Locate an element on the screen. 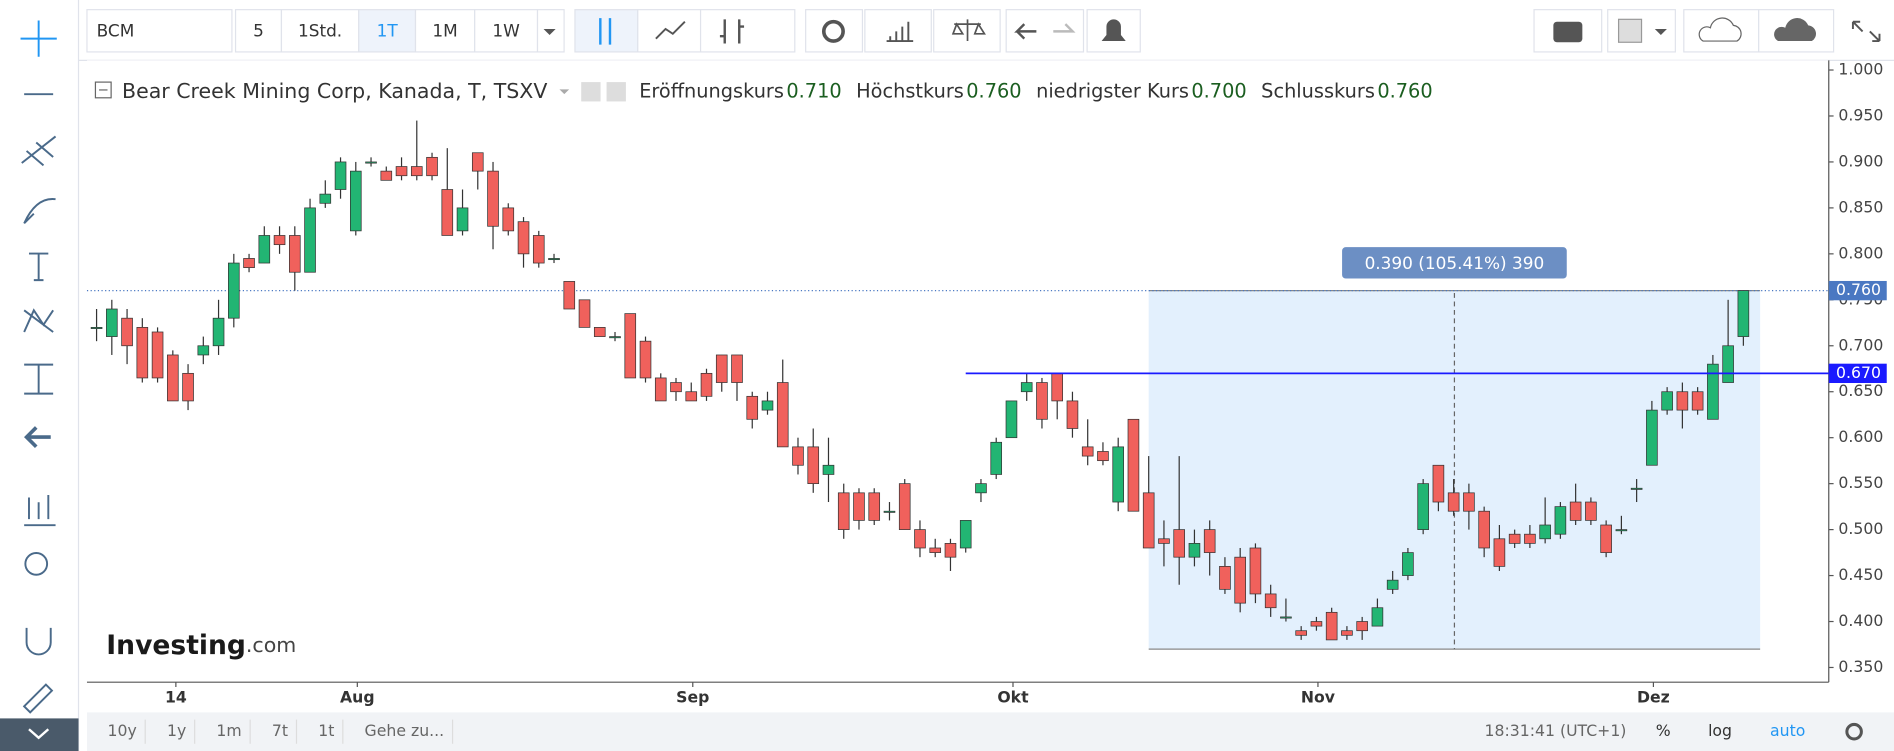  range-button: 1t is located at coordinates (326, 730).